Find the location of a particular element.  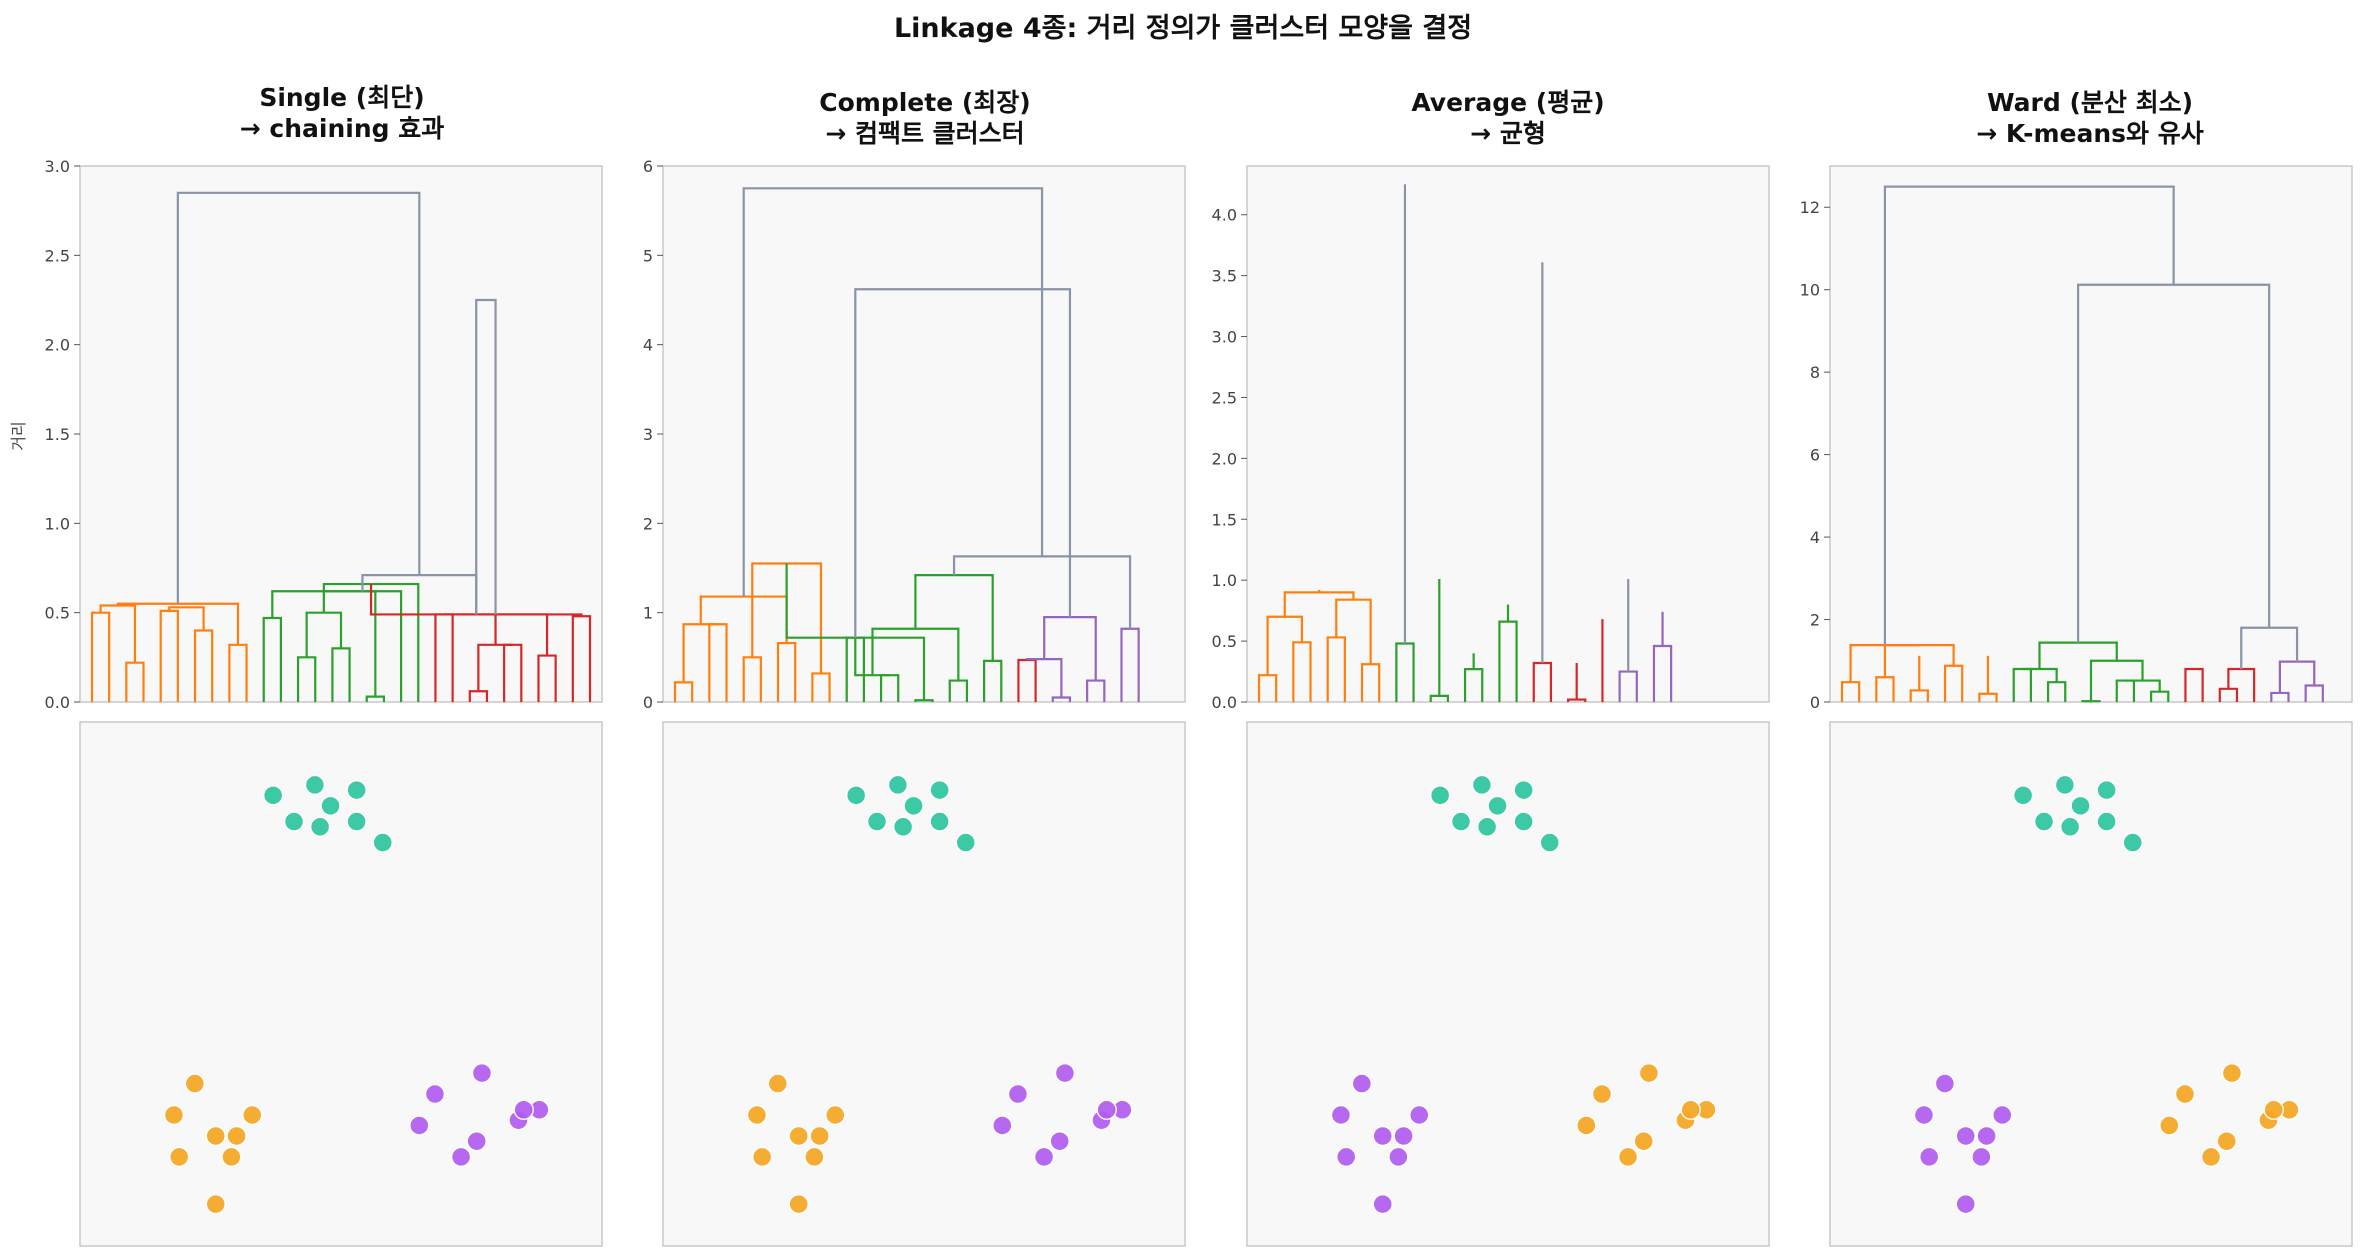

panel-2-title-line1: Complete (최장) is located at coordinates (925, 102).